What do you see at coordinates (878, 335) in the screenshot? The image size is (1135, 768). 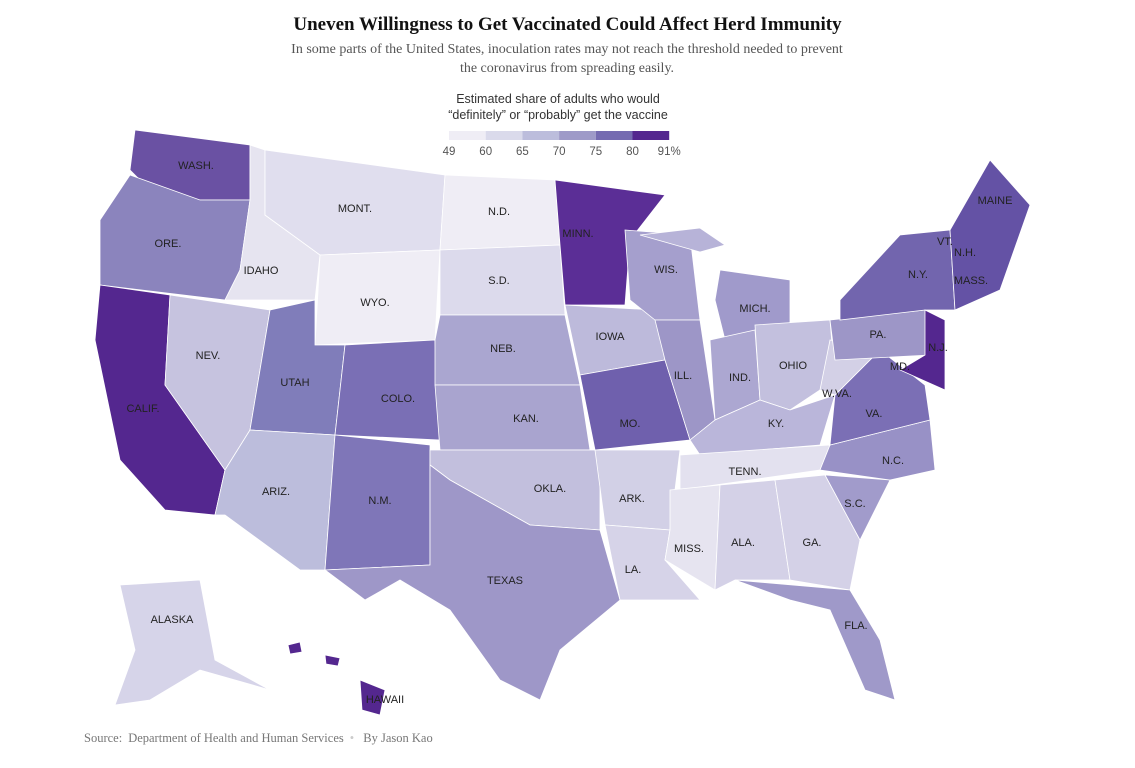 I see `state-label: PA.` at bounding box center [878, 335].